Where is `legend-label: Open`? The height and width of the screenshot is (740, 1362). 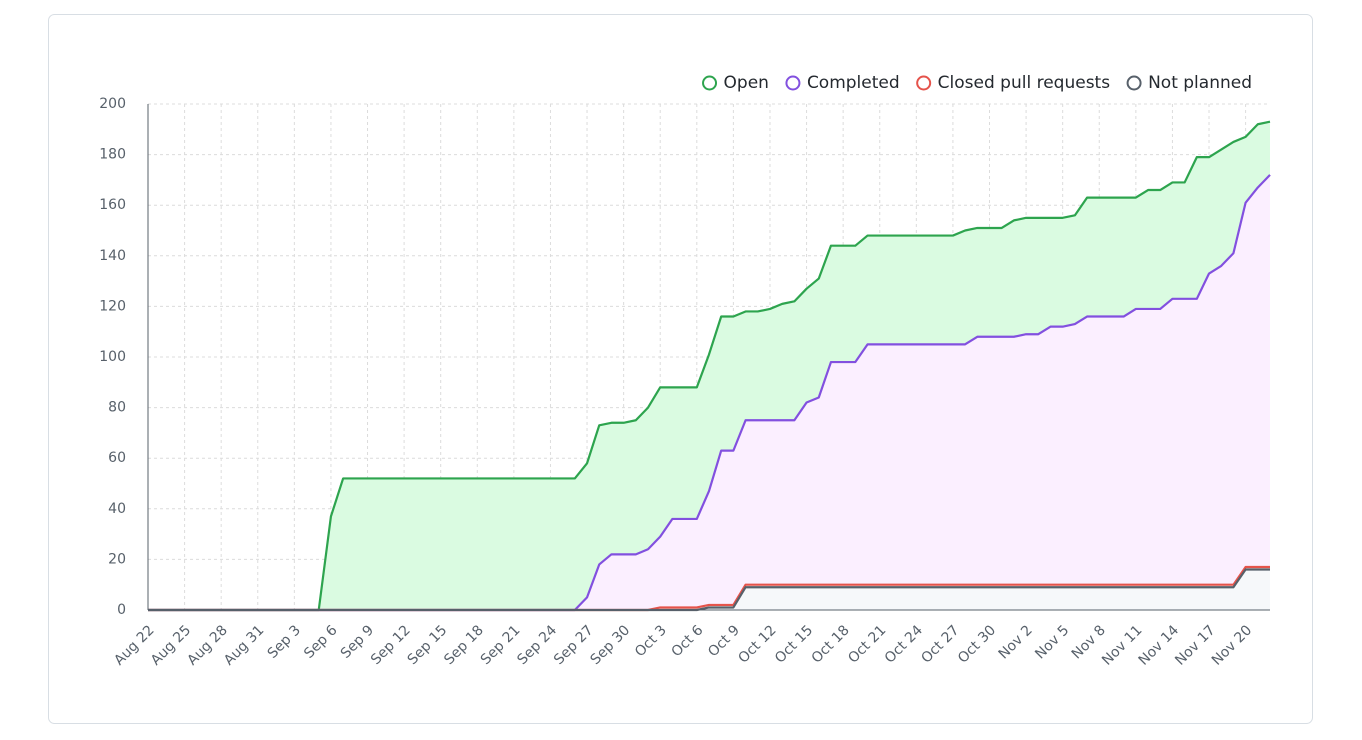 legend-label: Open is located at coordinates (746, 83).